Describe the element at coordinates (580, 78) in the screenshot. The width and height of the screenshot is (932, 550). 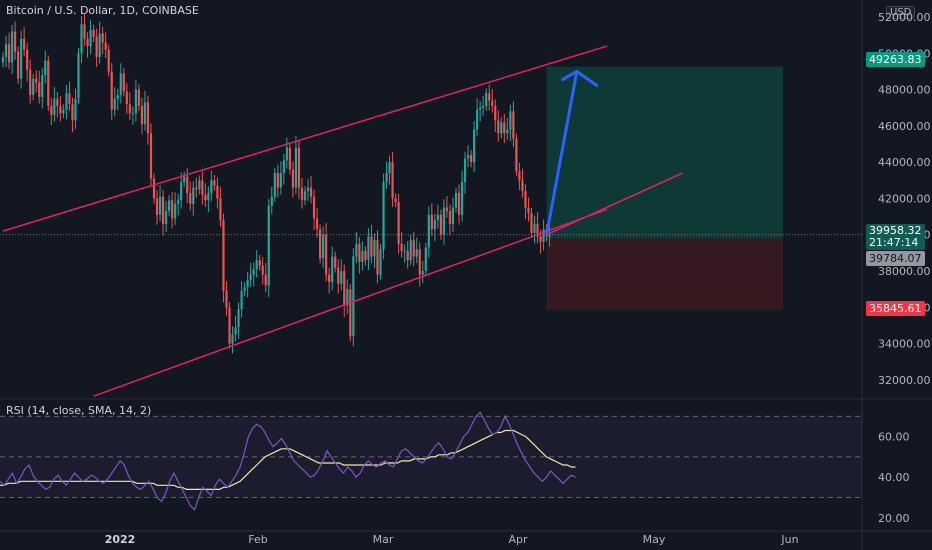
I see `target-arrow-head` at that location.